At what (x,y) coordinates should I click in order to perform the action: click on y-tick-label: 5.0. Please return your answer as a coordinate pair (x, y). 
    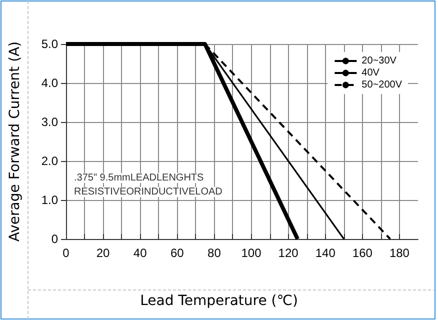
    Looking at the image, I should click on (49, 44).